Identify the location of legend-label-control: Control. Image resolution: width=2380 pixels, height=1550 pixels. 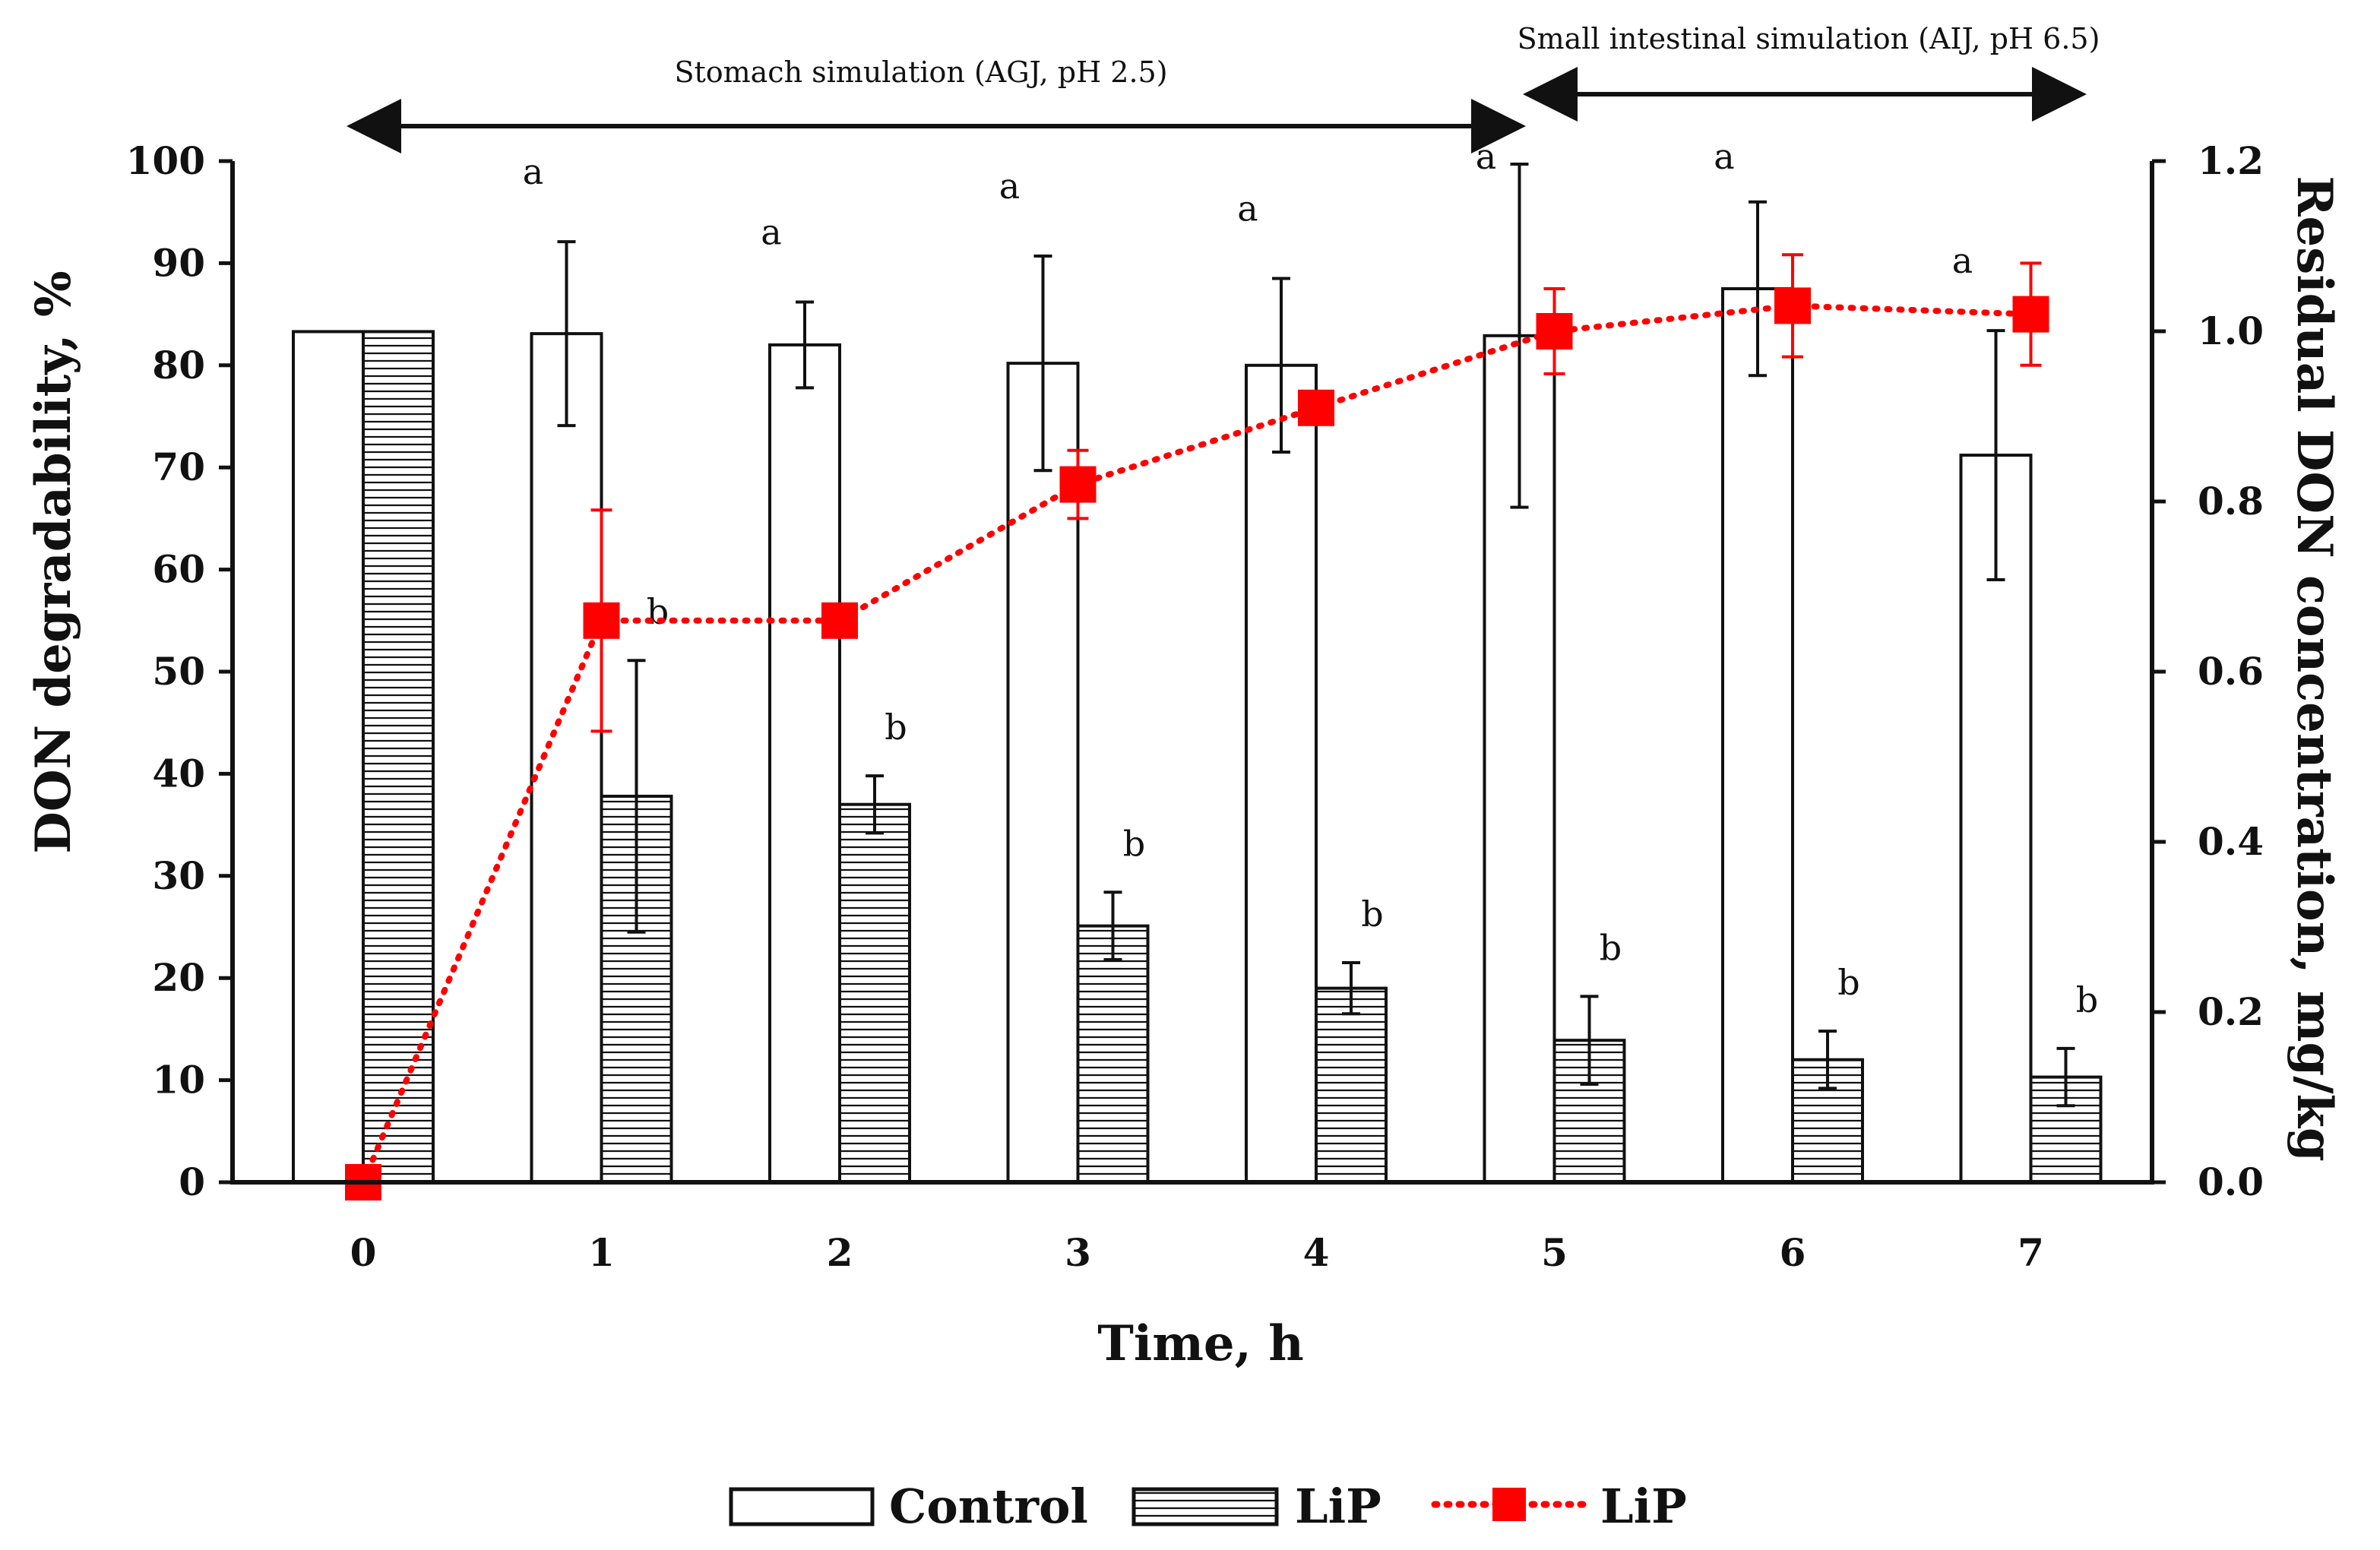
(988, 1506).